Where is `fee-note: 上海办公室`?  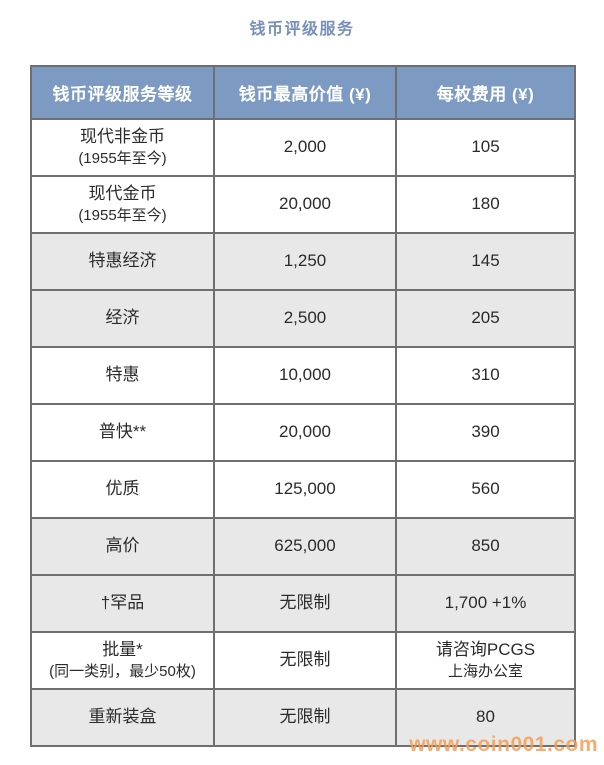 fee-note: 上海办公室 is located at coordinates (485, 672).